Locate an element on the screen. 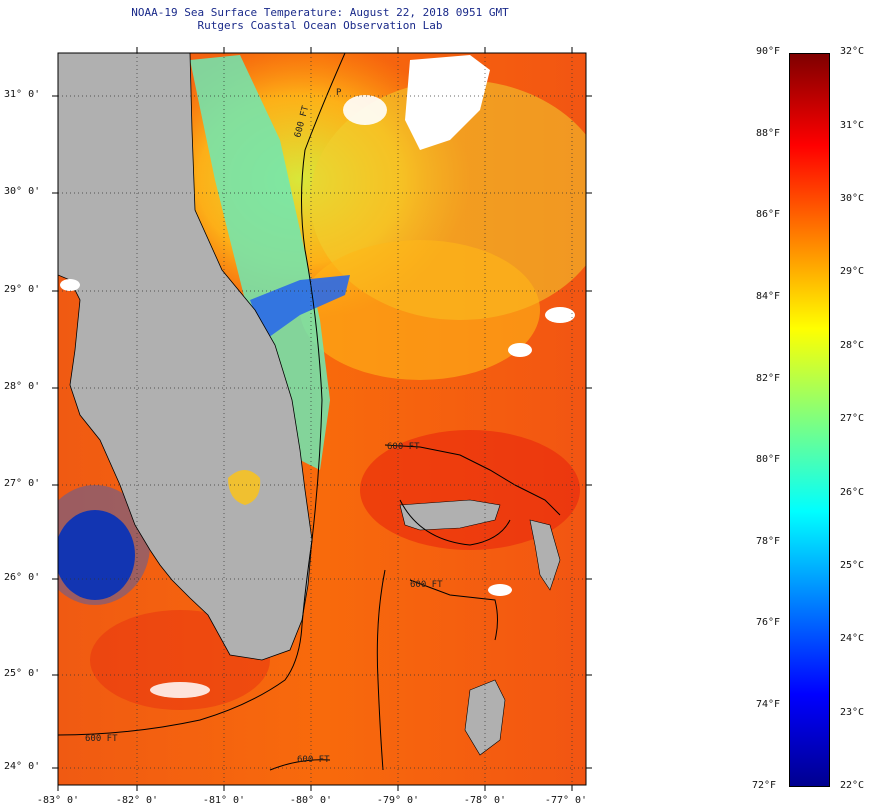 The width and height of the screenshot is (872, 809). colorbar-c-label: 32°C is located at coordinates (852, 51).